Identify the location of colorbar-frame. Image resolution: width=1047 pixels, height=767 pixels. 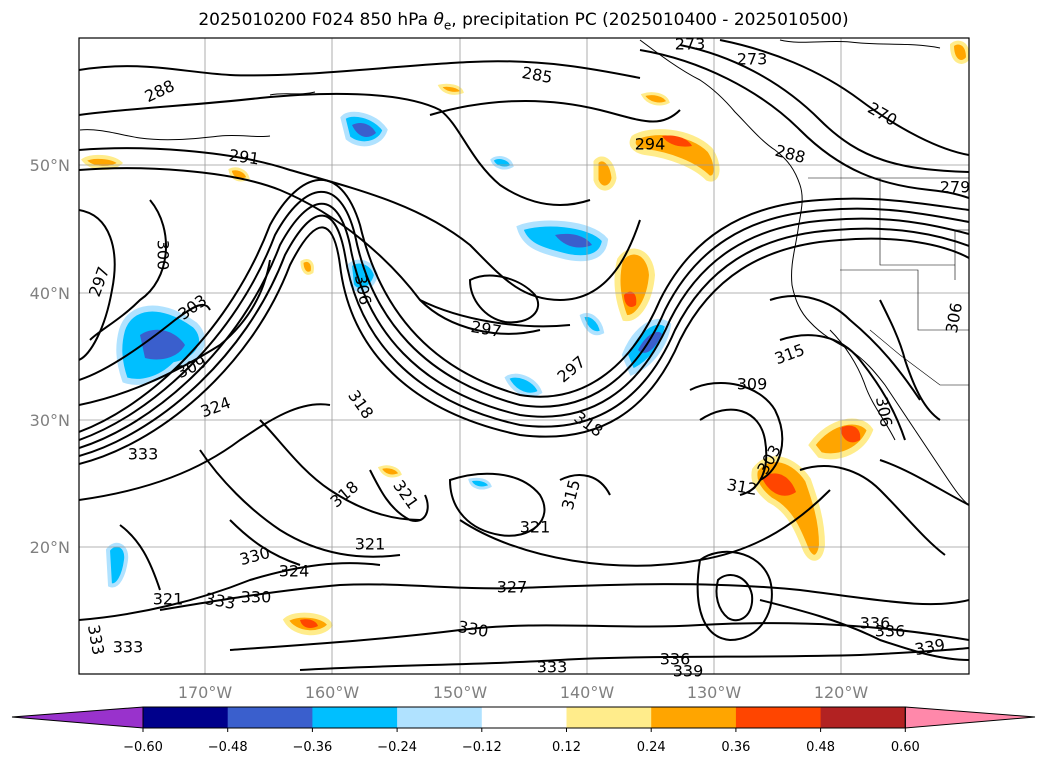
(524, 717).